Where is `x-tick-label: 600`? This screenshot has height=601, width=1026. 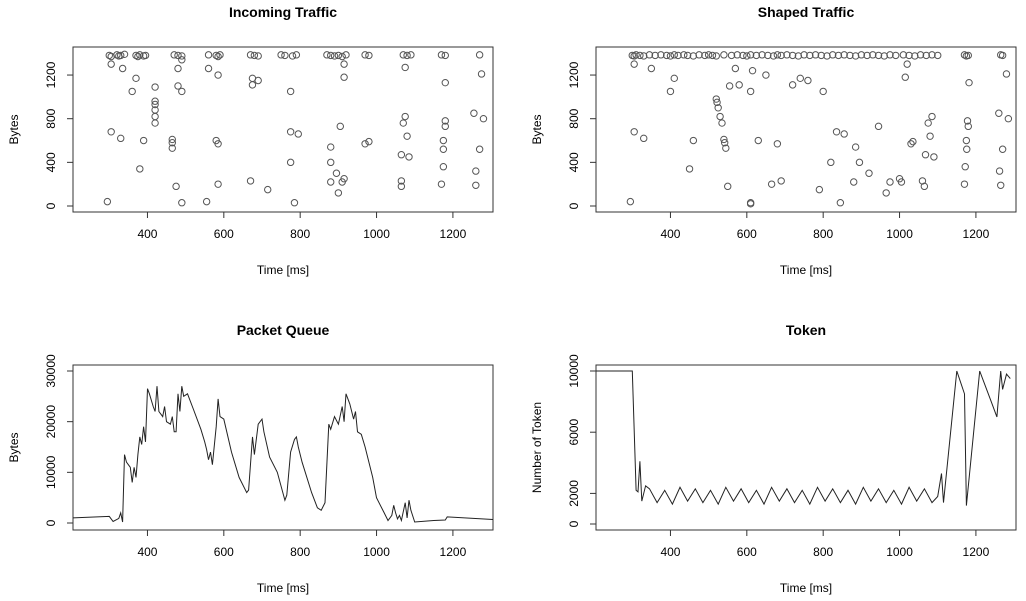 x-tick-label: 600 is located at coordinates (224, 234).